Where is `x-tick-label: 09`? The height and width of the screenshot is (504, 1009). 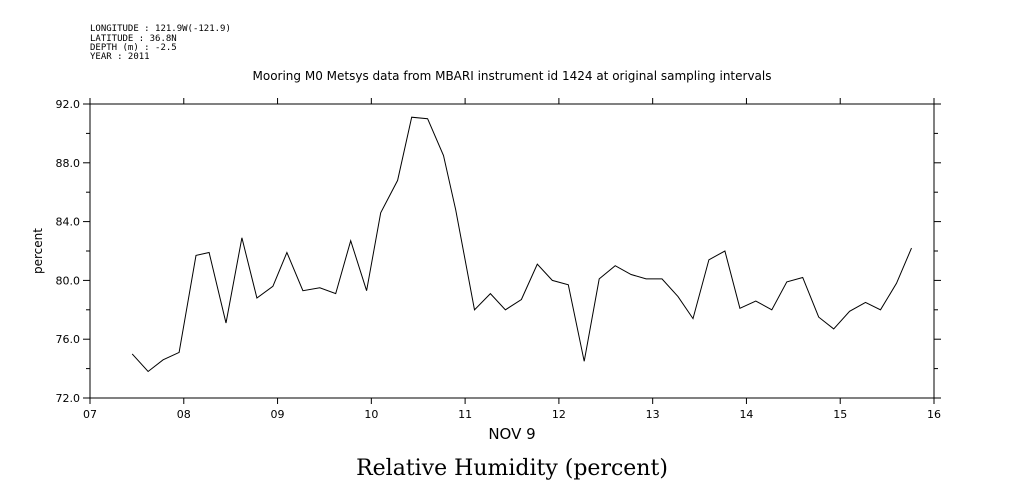
x-tick-label: 09 is located at coordinates (278, 414).